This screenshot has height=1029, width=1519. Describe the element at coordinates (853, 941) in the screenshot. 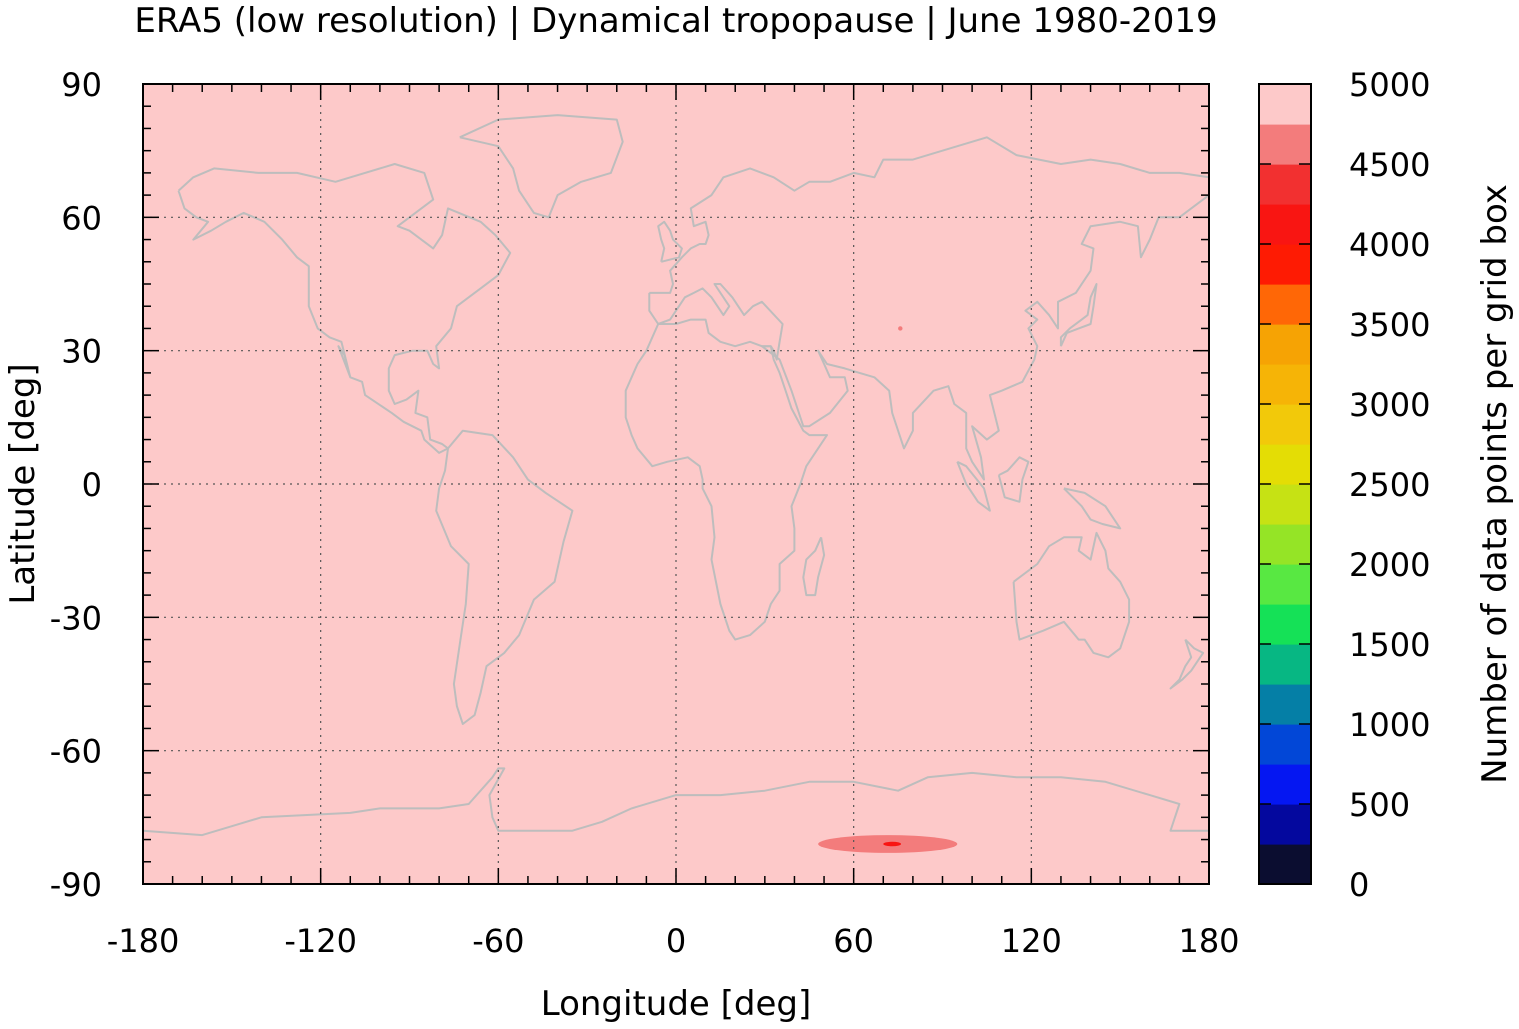

I see `x-tick-label: 60` at that location.